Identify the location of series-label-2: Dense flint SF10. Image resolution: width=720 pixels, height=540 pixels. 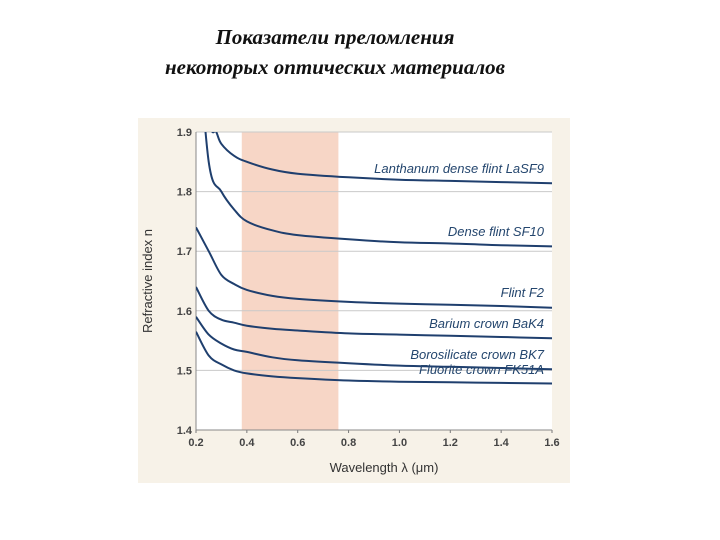
(496, 231).